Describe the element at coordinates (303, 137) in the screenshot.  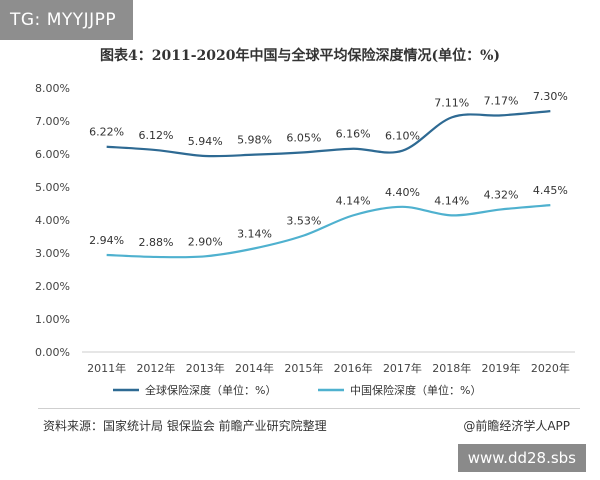
I see `data-label: 6.05%` at that location.